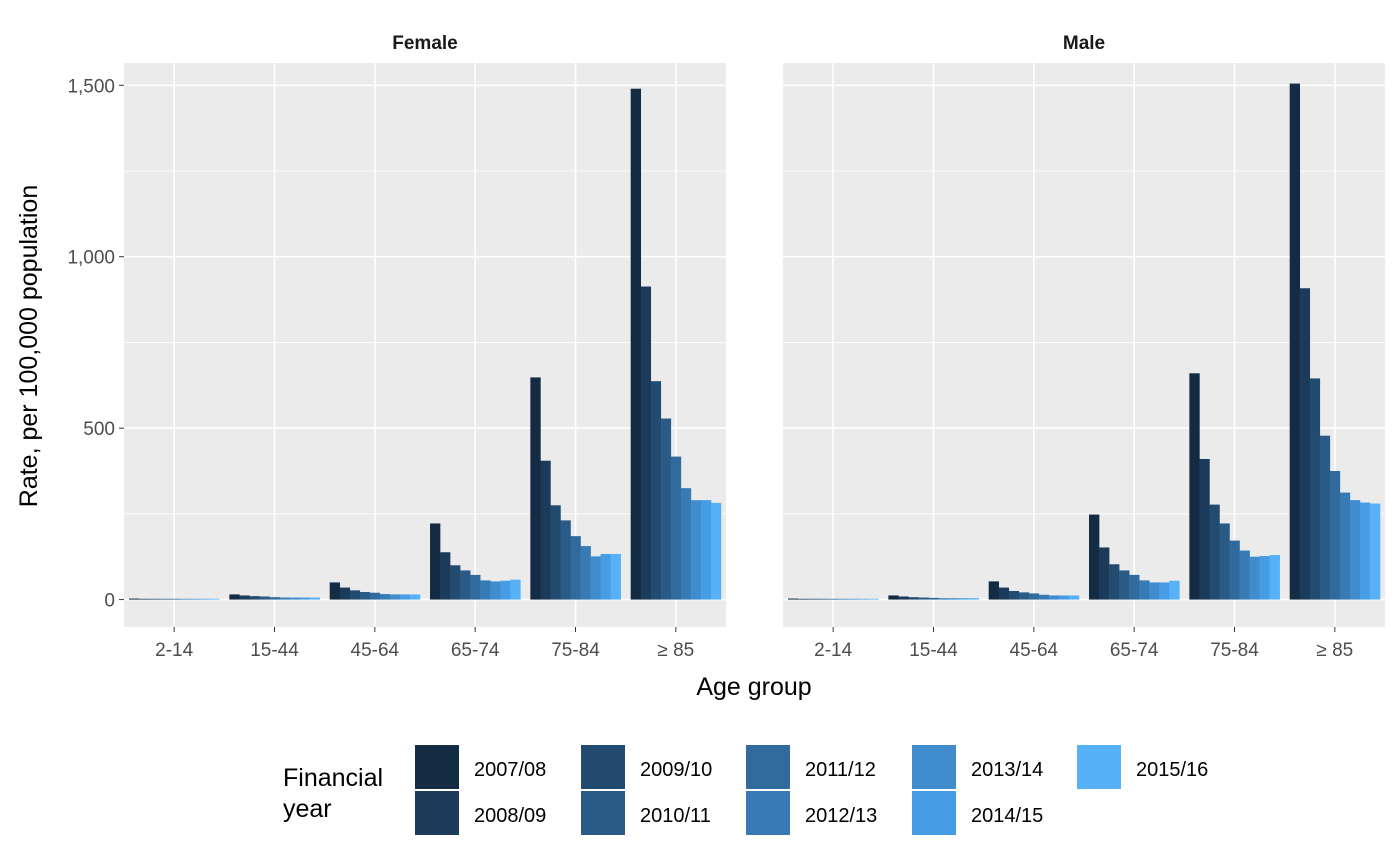 This screenshot has height=866, width=1400. What do you see at coordinates (1007, 770) in the screenshot?
I see `legend-label: 2013/14` at bounding box center [1007, 770].